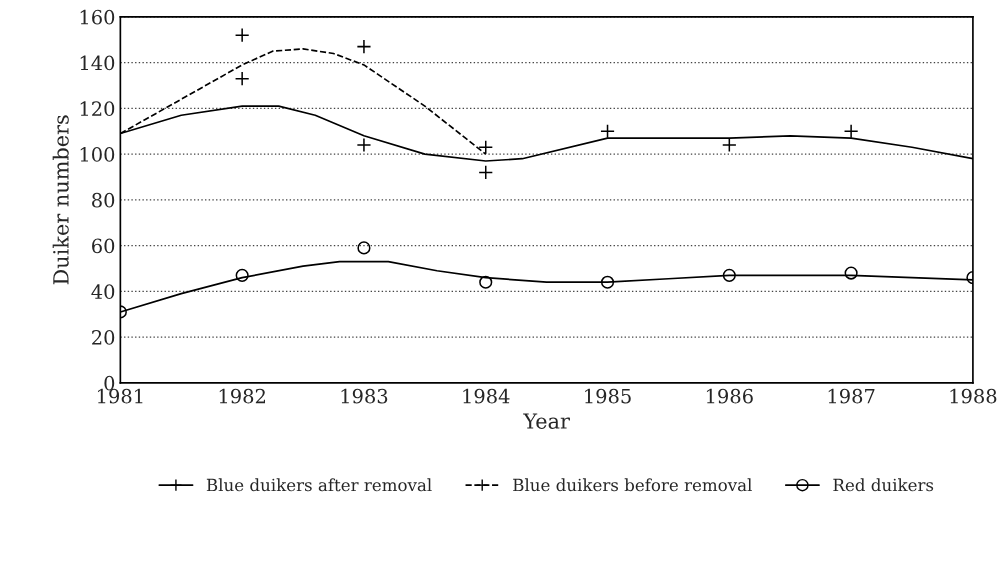  Describe the element at coordinates (973, 396) in the screenshot. I see `x-tick-label: 1988` at that location.